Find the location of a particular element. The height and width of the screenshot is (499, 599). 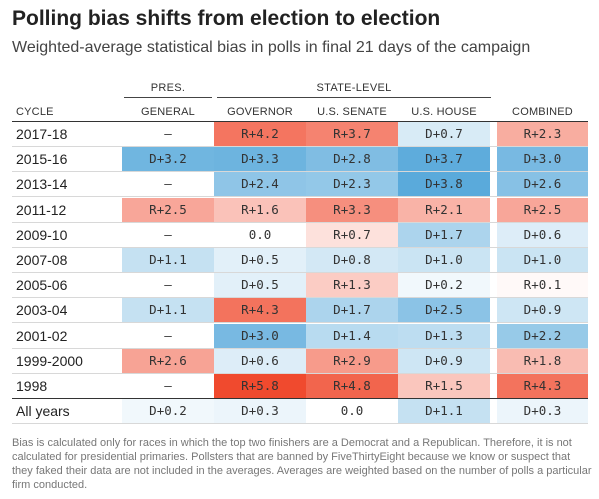

cell-senate: D+2.3 is located at coordinates (352, 184).